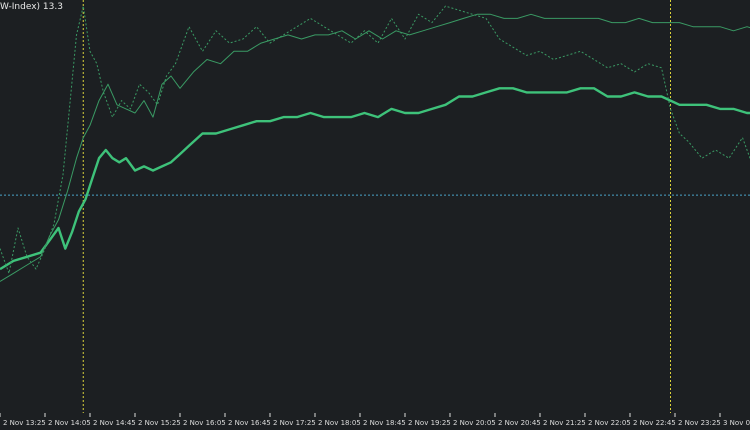 This screenshot has width=750, height=430. Describe the element at coordinates (24, 423) in the screenshot. I see `x-tick-label: 2 Nov 13:25` at that location.